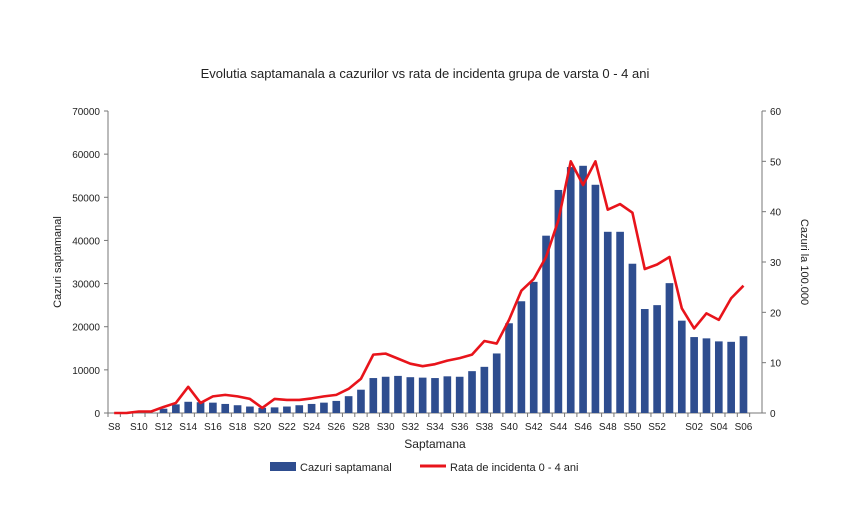 This screenshot has width=851, height=514. What do you see at coordinates (86, 155) in the screenshot?
I see `y-left-tick-label: 60000` at bounding box center [86, 155].